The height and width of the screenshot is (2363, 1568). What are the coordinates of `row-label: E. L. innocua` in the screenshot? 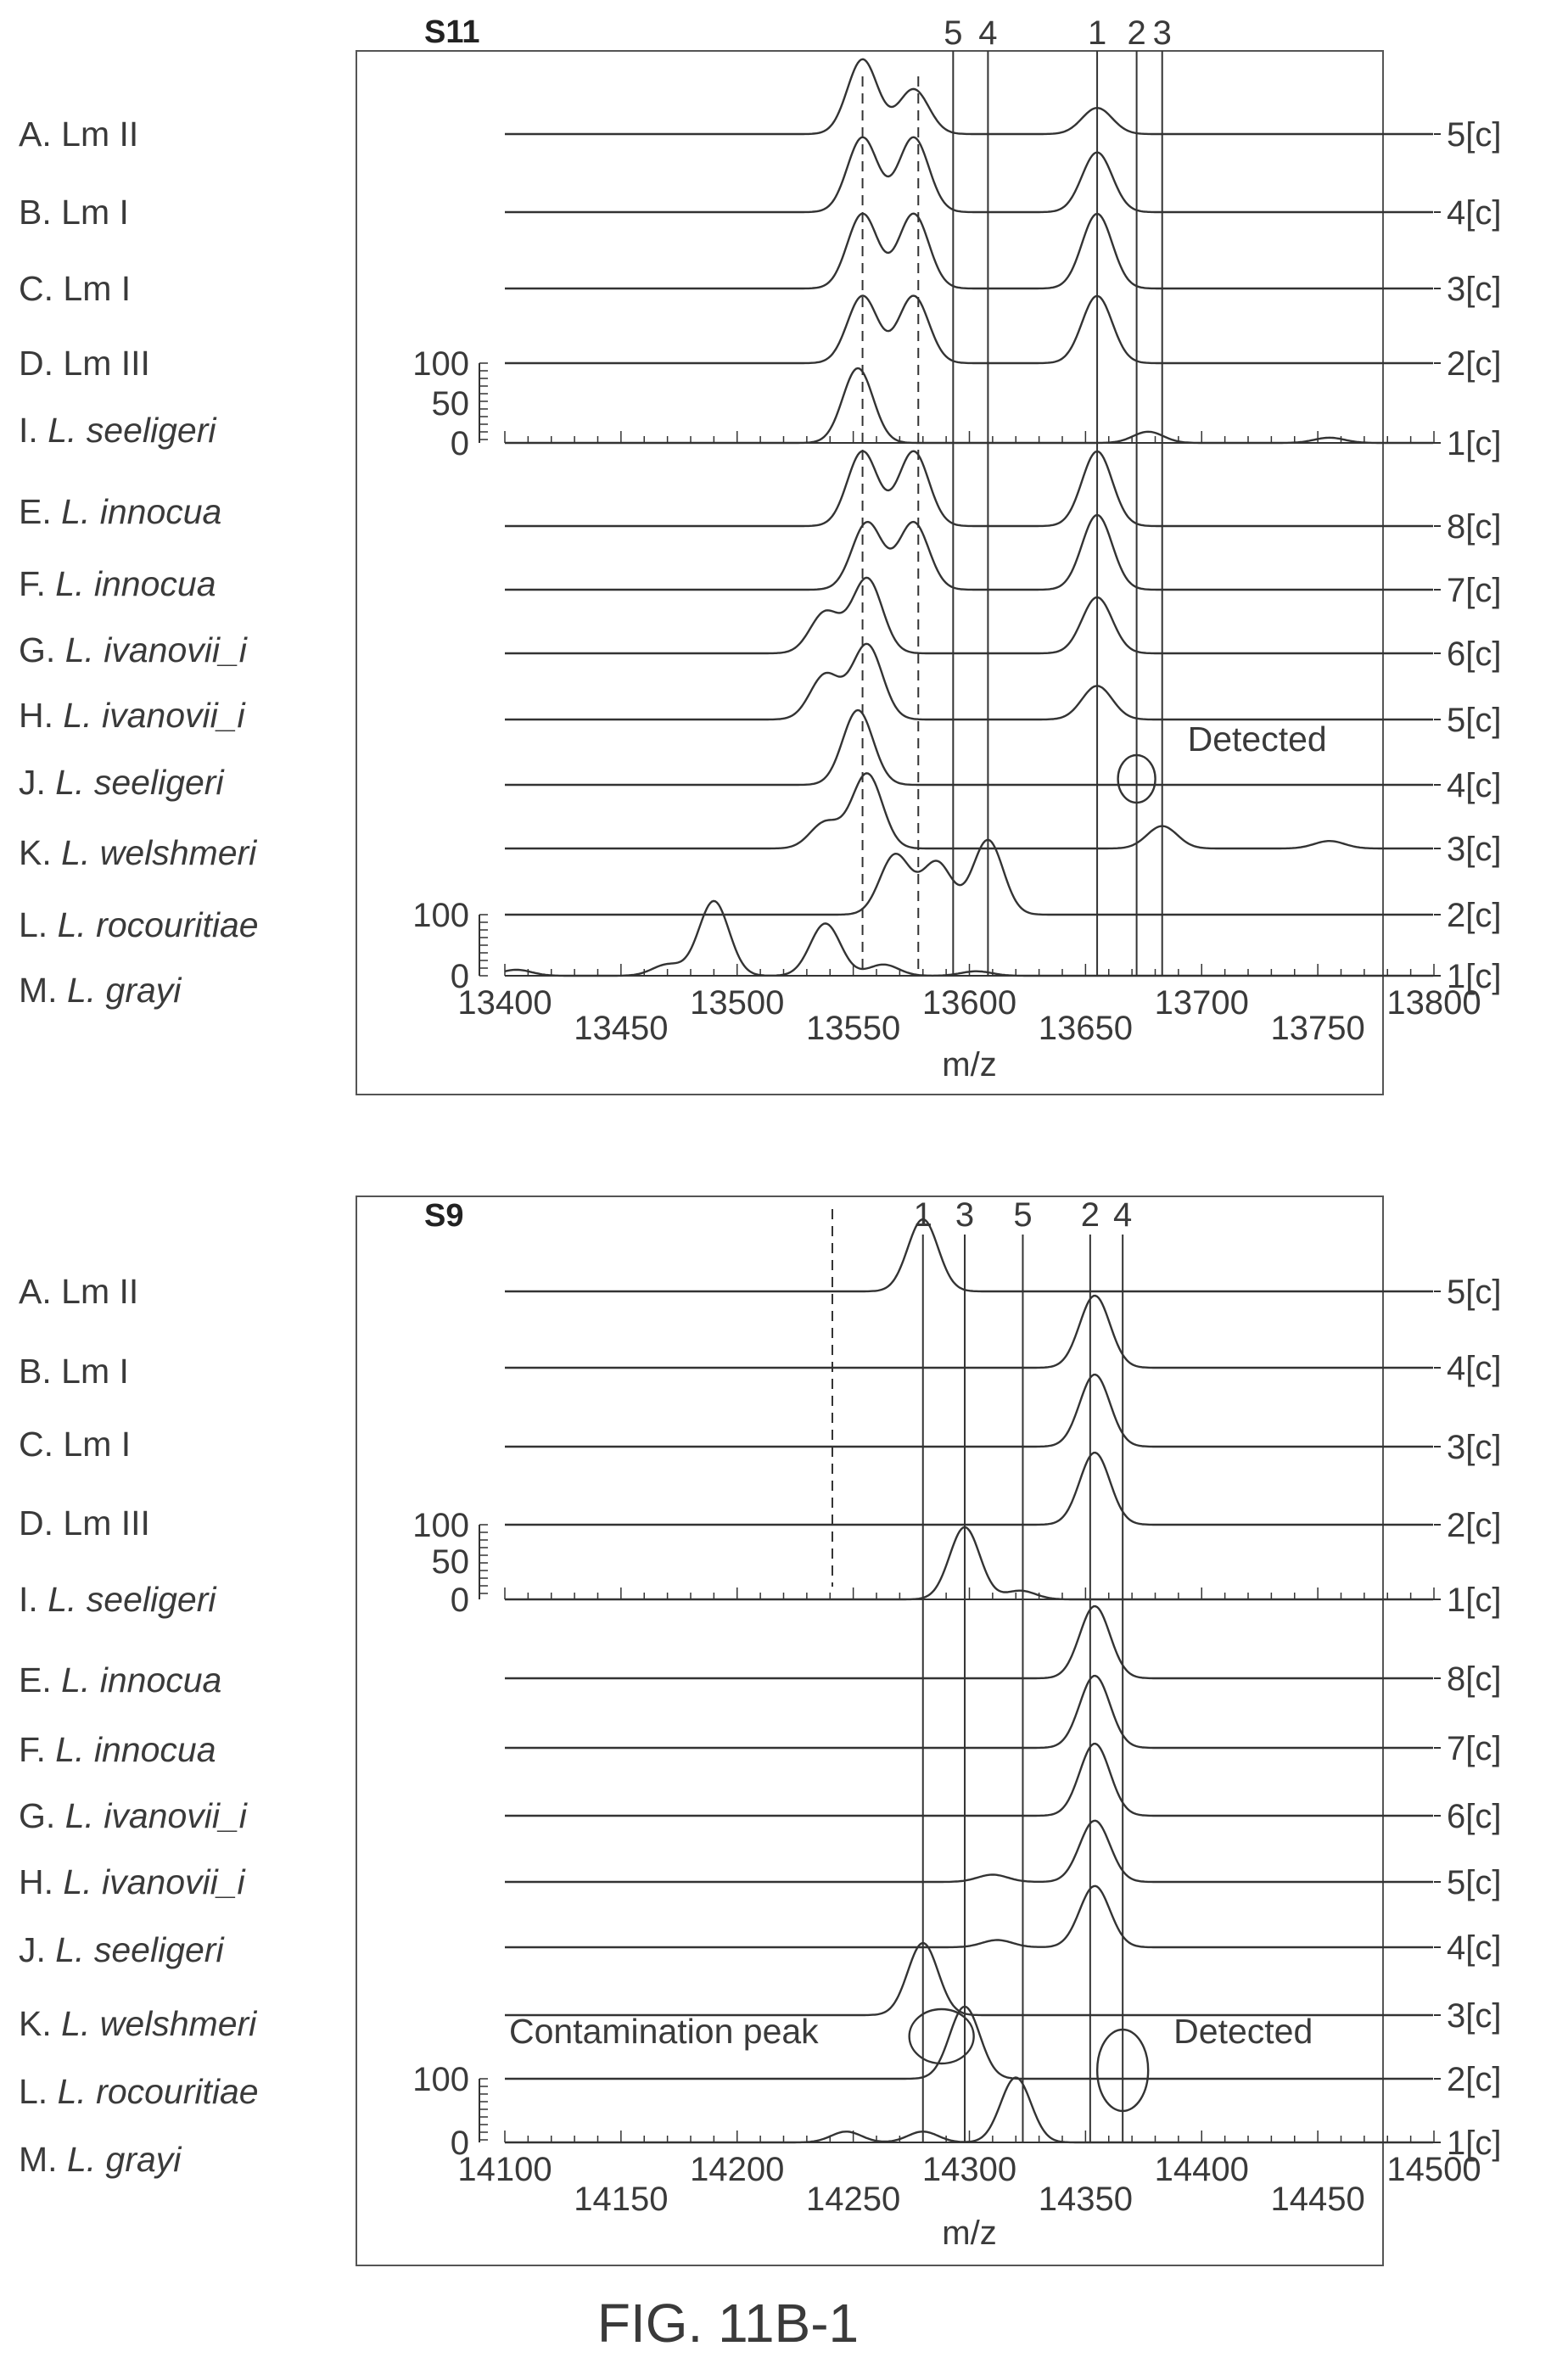 It's located at (120, 1679).